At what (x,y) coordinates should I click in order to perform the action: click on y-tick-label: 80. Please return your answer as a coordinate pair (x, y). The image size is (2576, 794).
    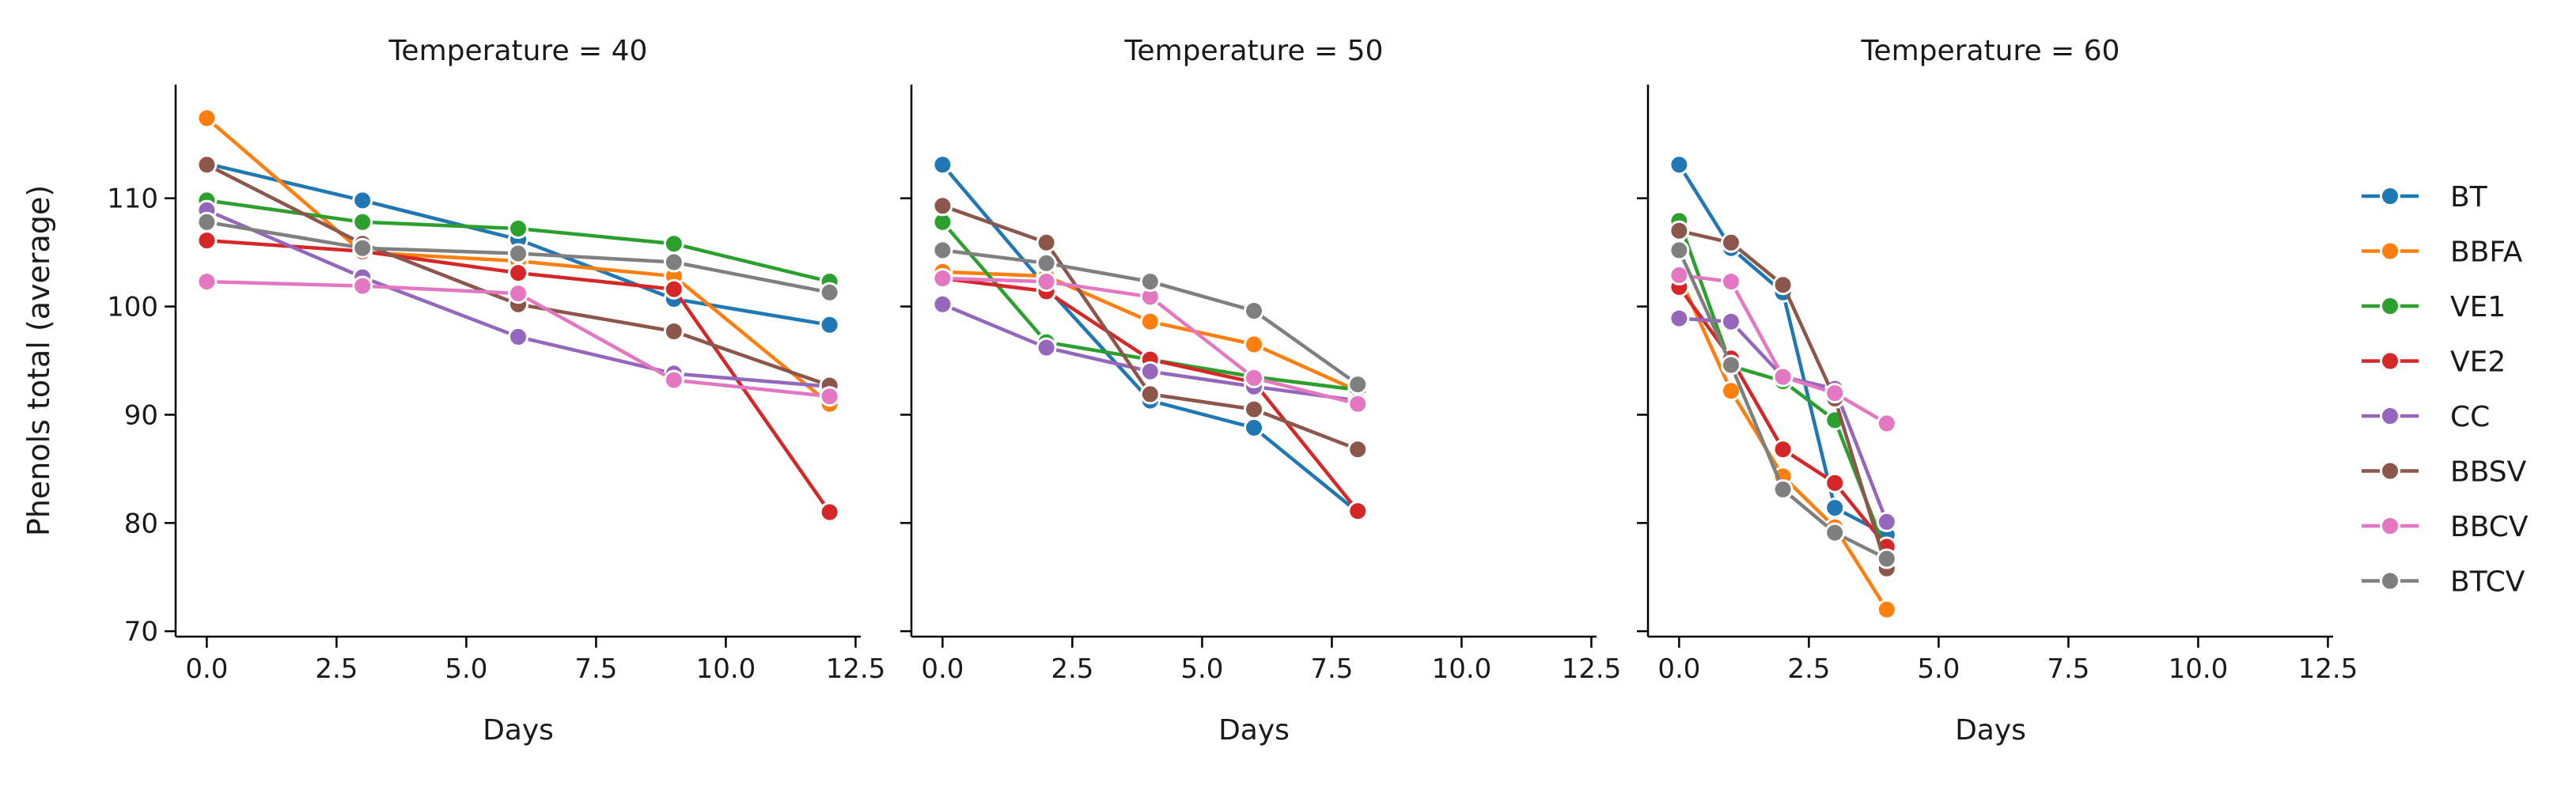
    Looking at the image, I should click on (141, 523).